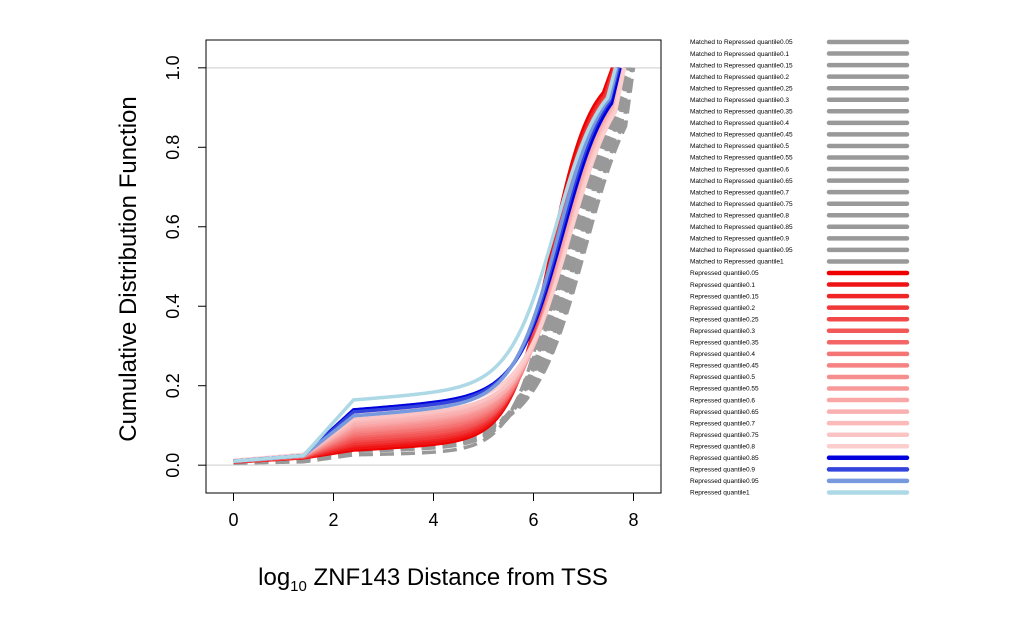  Describe the element at coordinates (724, 458) in the screenshot. I see `legend-label-36: Repressed quantile0.85` at that location.